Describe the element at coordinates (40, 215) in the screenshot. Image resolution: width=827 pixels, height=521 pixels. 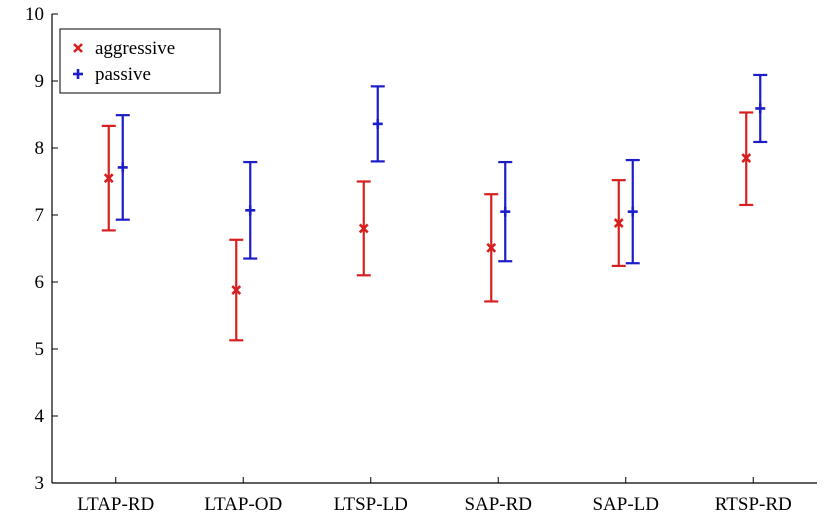
I see `y-tick-label: 7` at that location.